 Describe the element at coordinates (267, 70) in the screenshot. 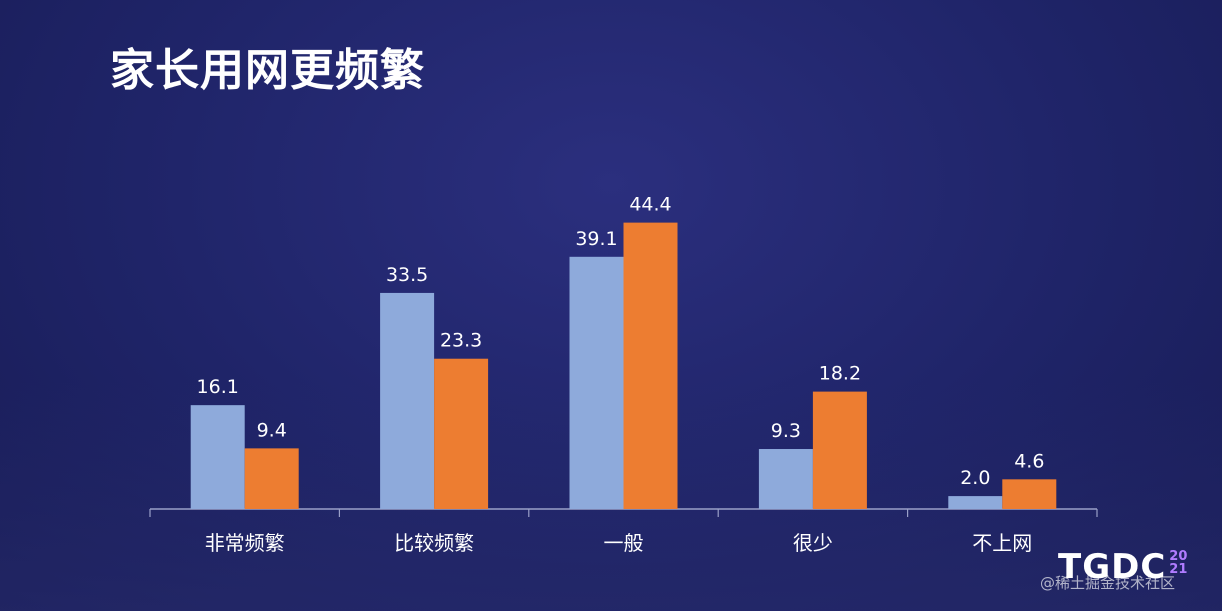

I see `slide-title: 家长用网更频繁` at that location.